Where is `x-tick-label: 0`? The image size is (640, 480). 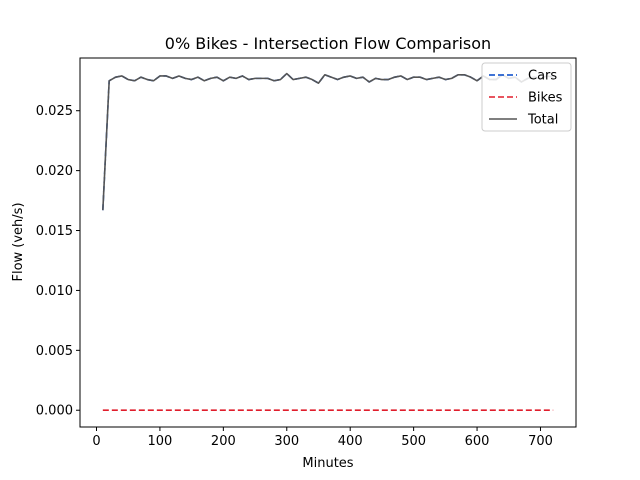 x-tick-label: 0 is located at coordinates (96, 441).